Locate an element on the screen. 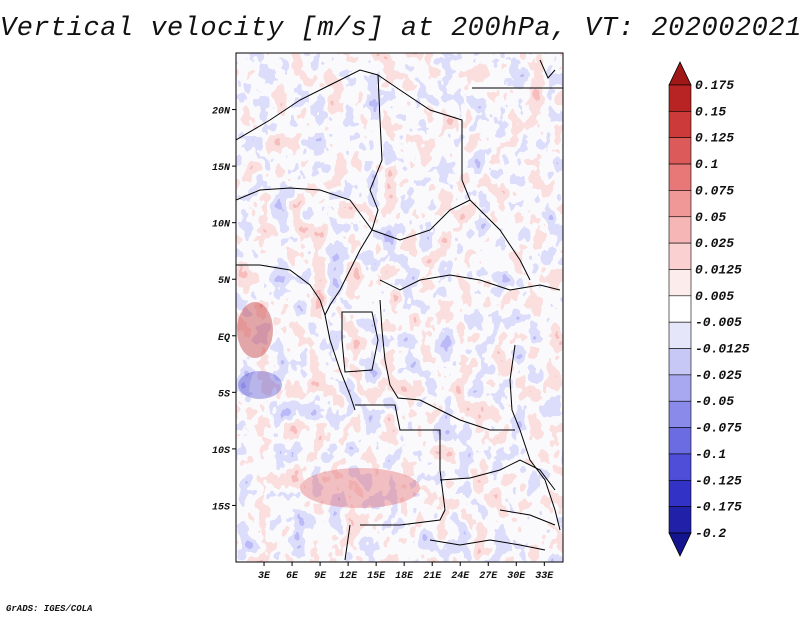  border-congo-north is located at coordinates (470, 282).